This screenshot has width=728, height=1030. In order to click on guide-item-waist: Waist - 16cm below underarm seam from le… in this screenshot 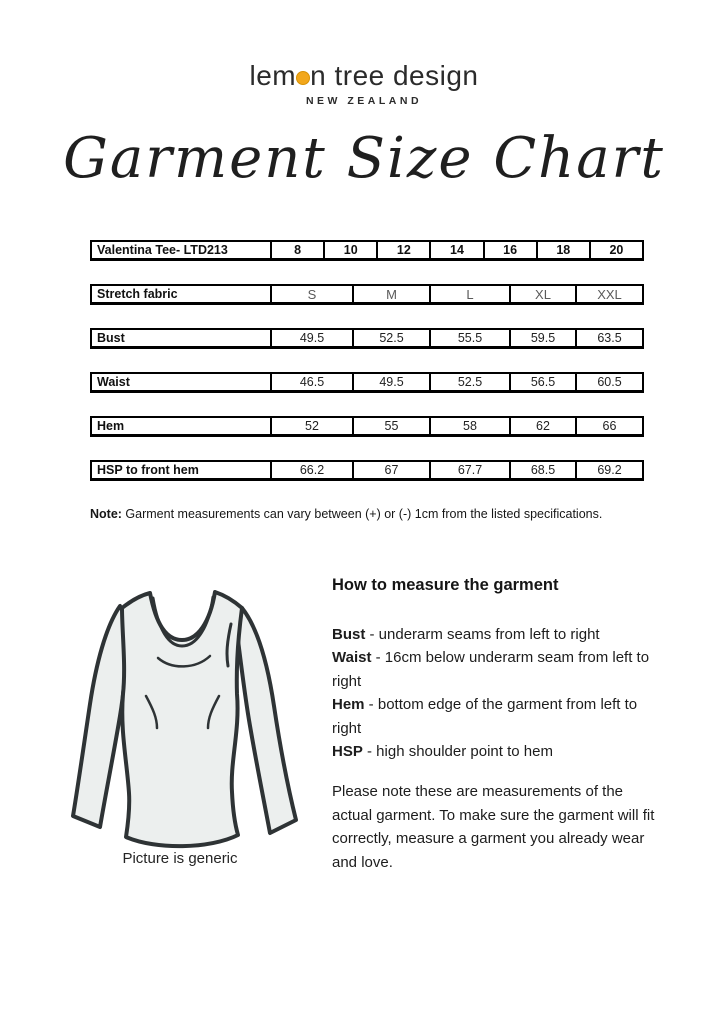, I will do `click(494, 669)`.